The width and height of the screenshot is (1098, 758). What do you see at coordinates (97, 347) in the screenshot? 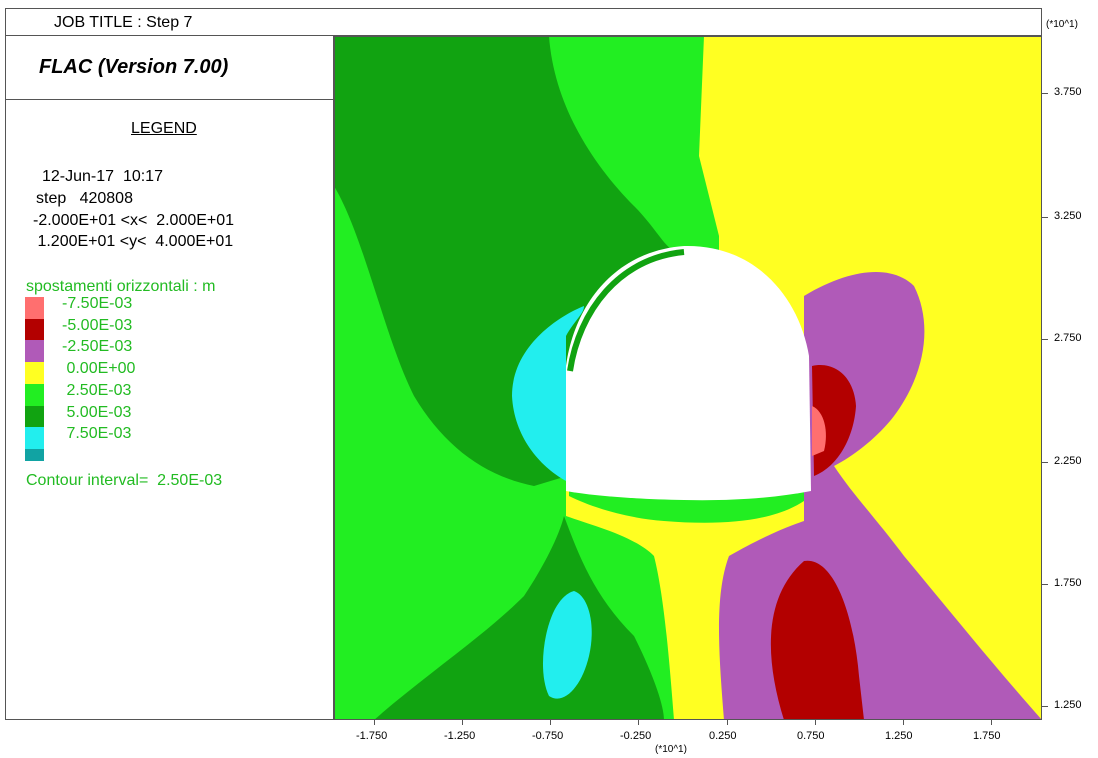
I see `legend-label: -2.50E-03` at bounding box center [97, 347].